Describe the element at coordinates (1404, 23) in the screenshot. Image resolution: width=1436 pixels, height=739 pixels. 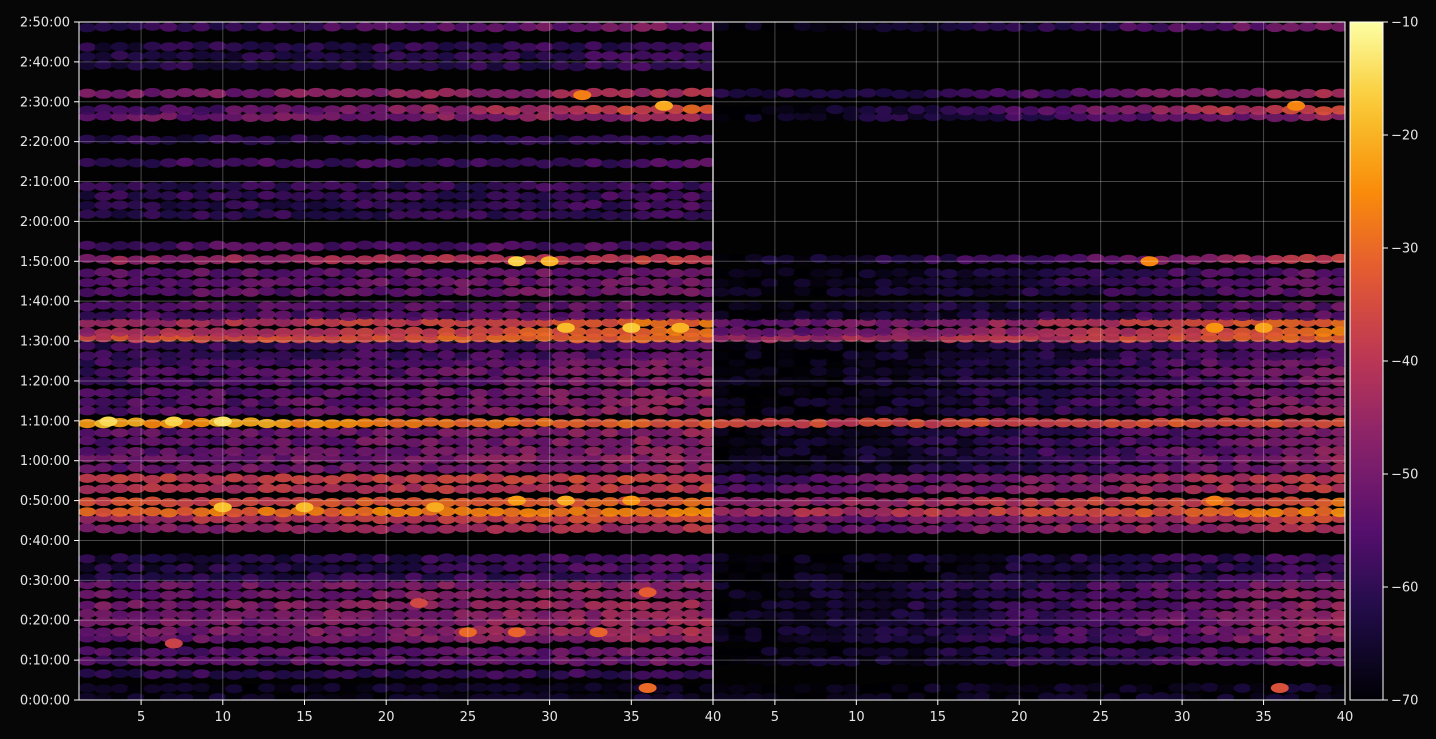
I see `colorbar-tick-label: −10` at that location.